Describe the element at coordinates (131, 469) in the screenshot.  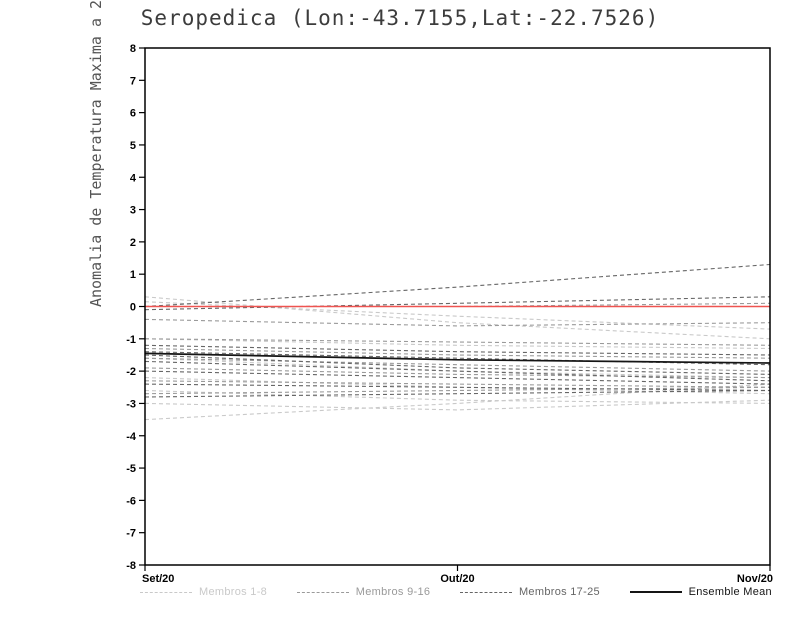
I see `svg-text: -5` at that location.